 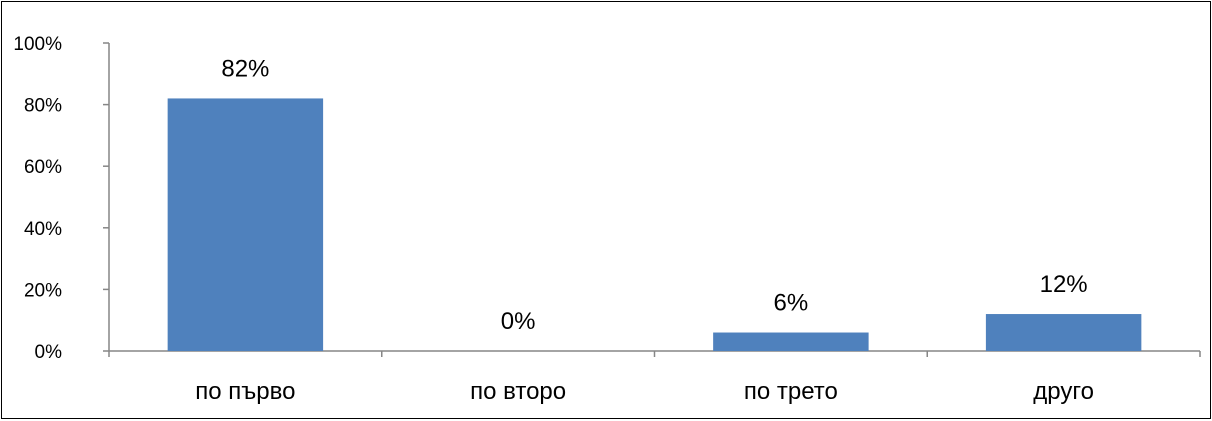 What do you see at coordinates (518, 391) in the screenshot?
I see `category-label: по второ` at bounding box center [518, 391].